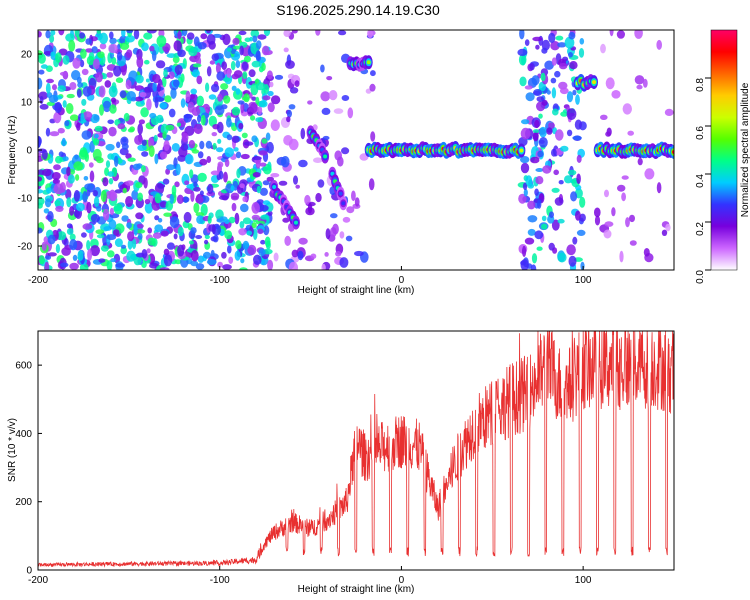 This screenshot has width=750, height=600. What do you see at coordinates (356, 589) in the screenshot?
I see `snr-x-label: Height of straight line (km)` at bounding box center [356, 589].